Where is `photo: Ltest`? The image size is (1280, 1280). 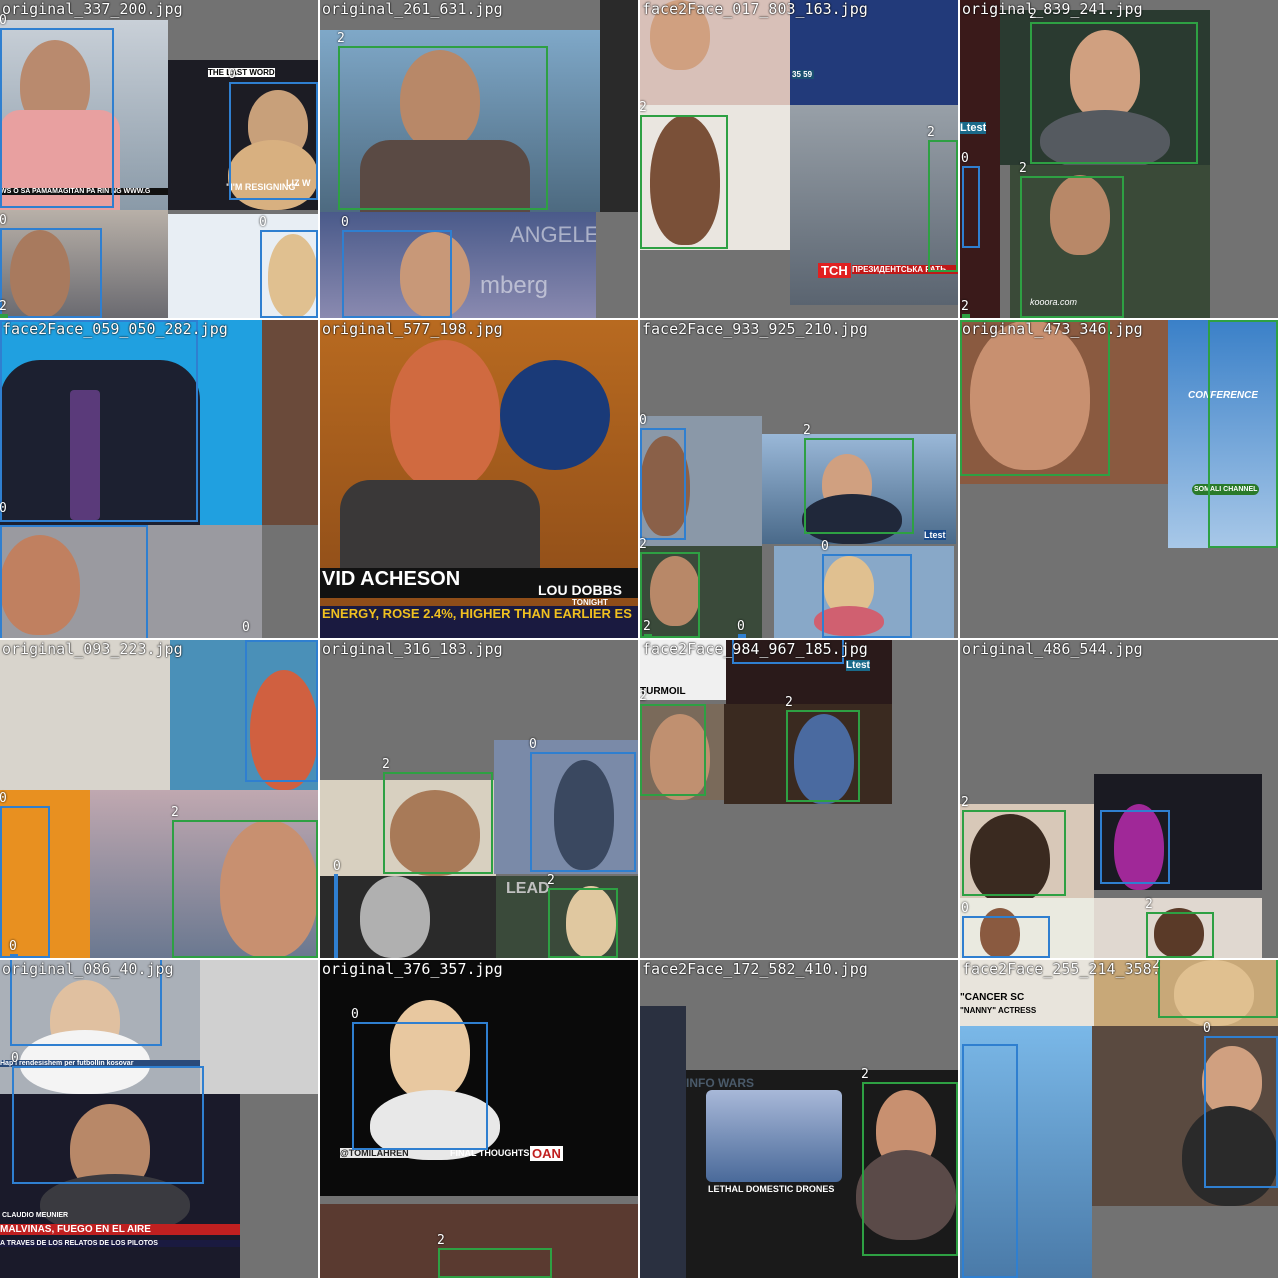
photo: Ltest is located at coordinates (809, 672).